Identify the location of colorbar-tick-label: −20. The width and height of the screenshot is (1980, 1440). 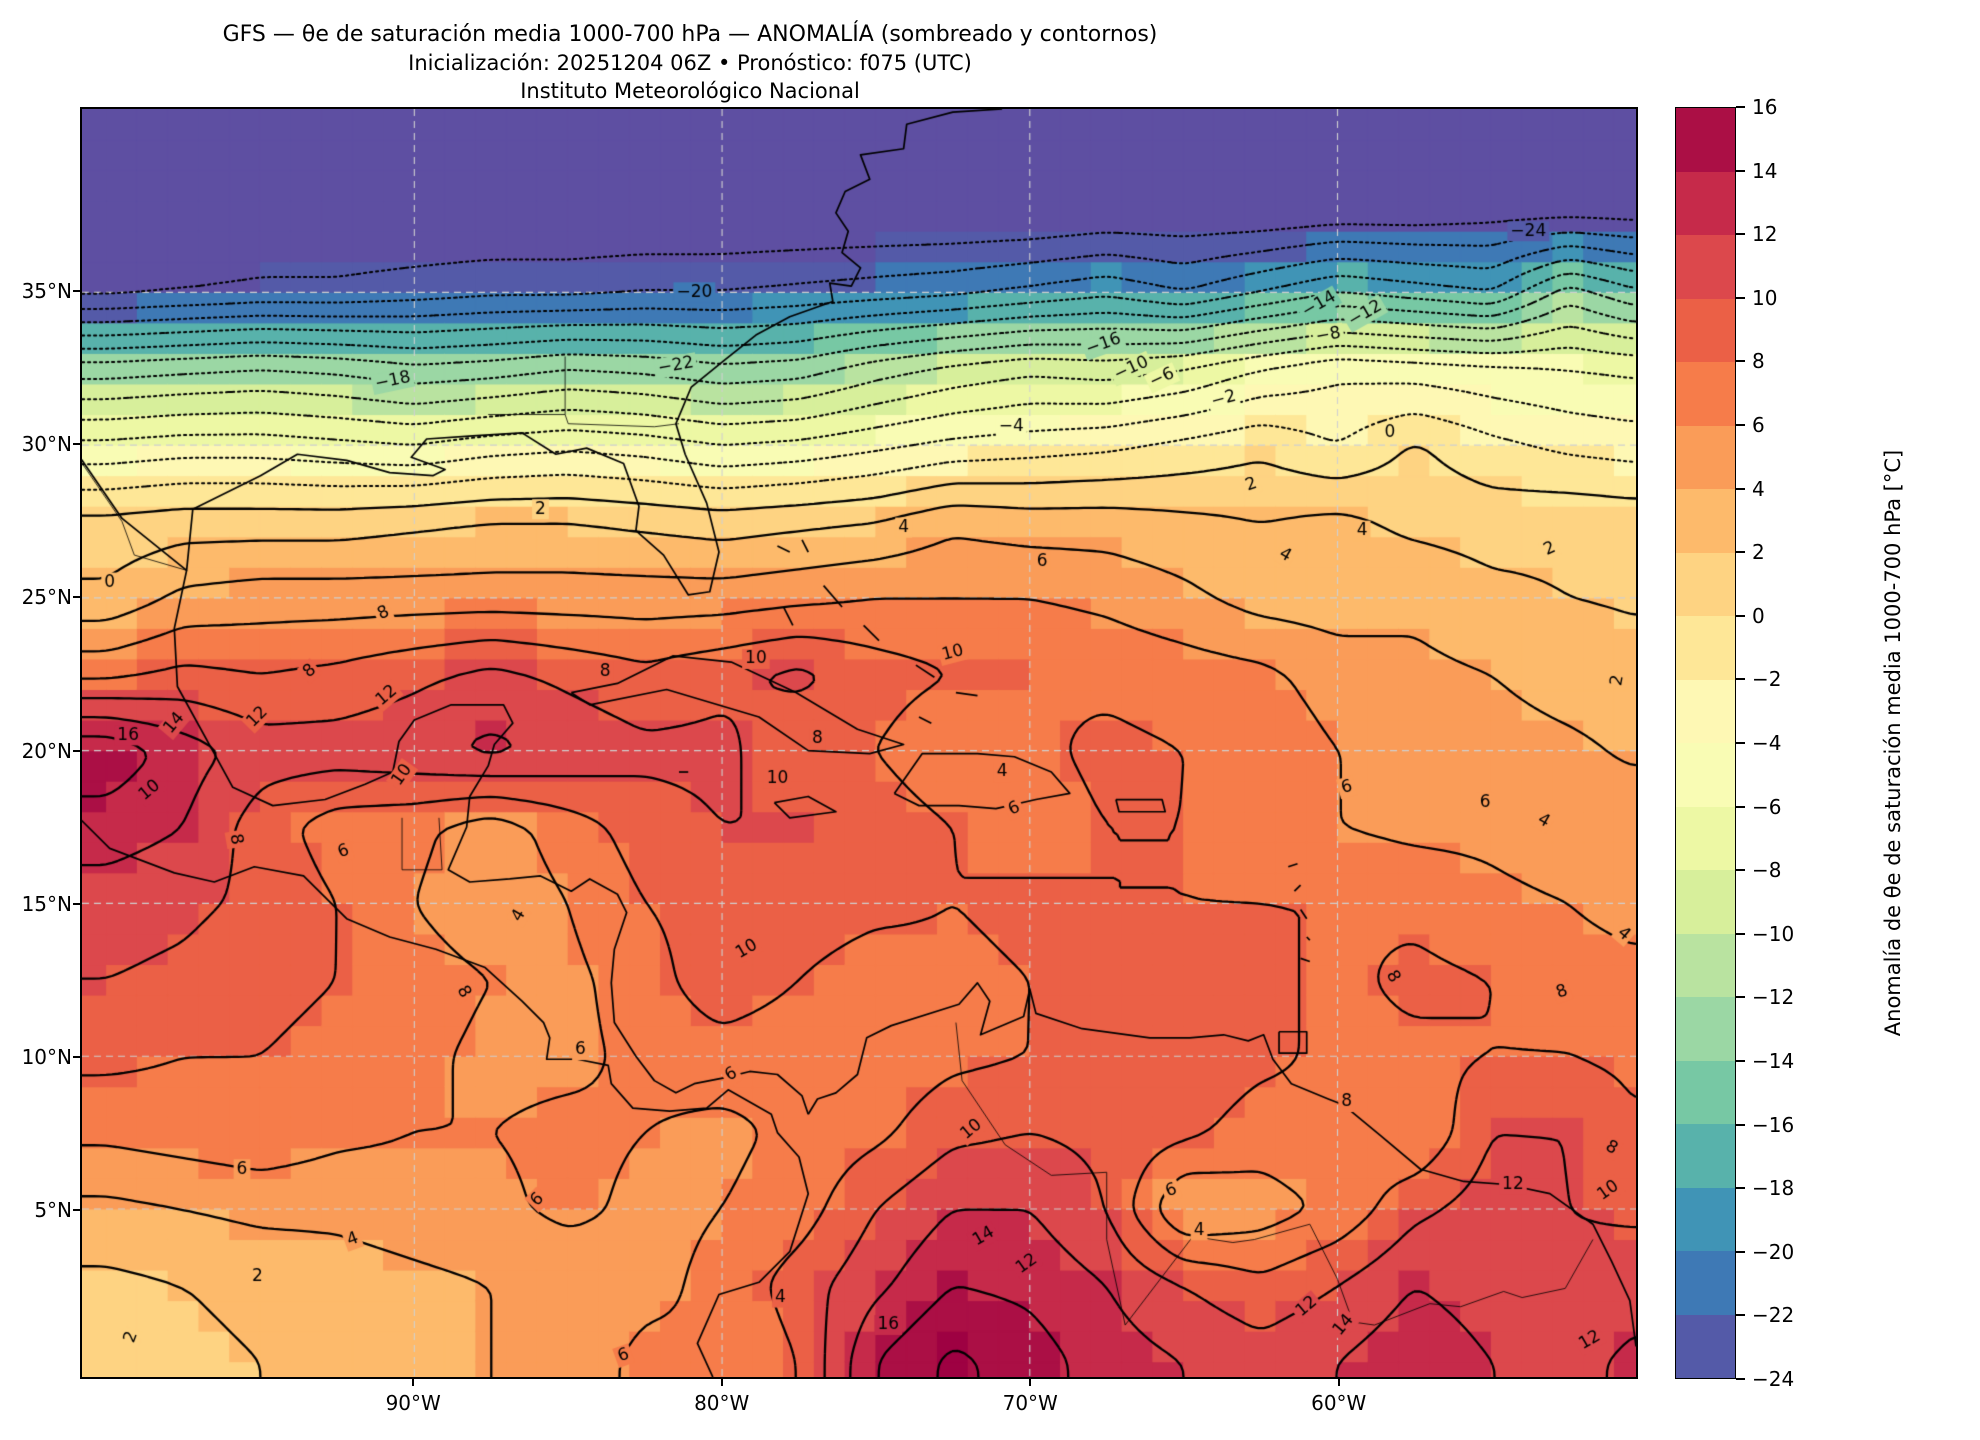
(1773, 1251).